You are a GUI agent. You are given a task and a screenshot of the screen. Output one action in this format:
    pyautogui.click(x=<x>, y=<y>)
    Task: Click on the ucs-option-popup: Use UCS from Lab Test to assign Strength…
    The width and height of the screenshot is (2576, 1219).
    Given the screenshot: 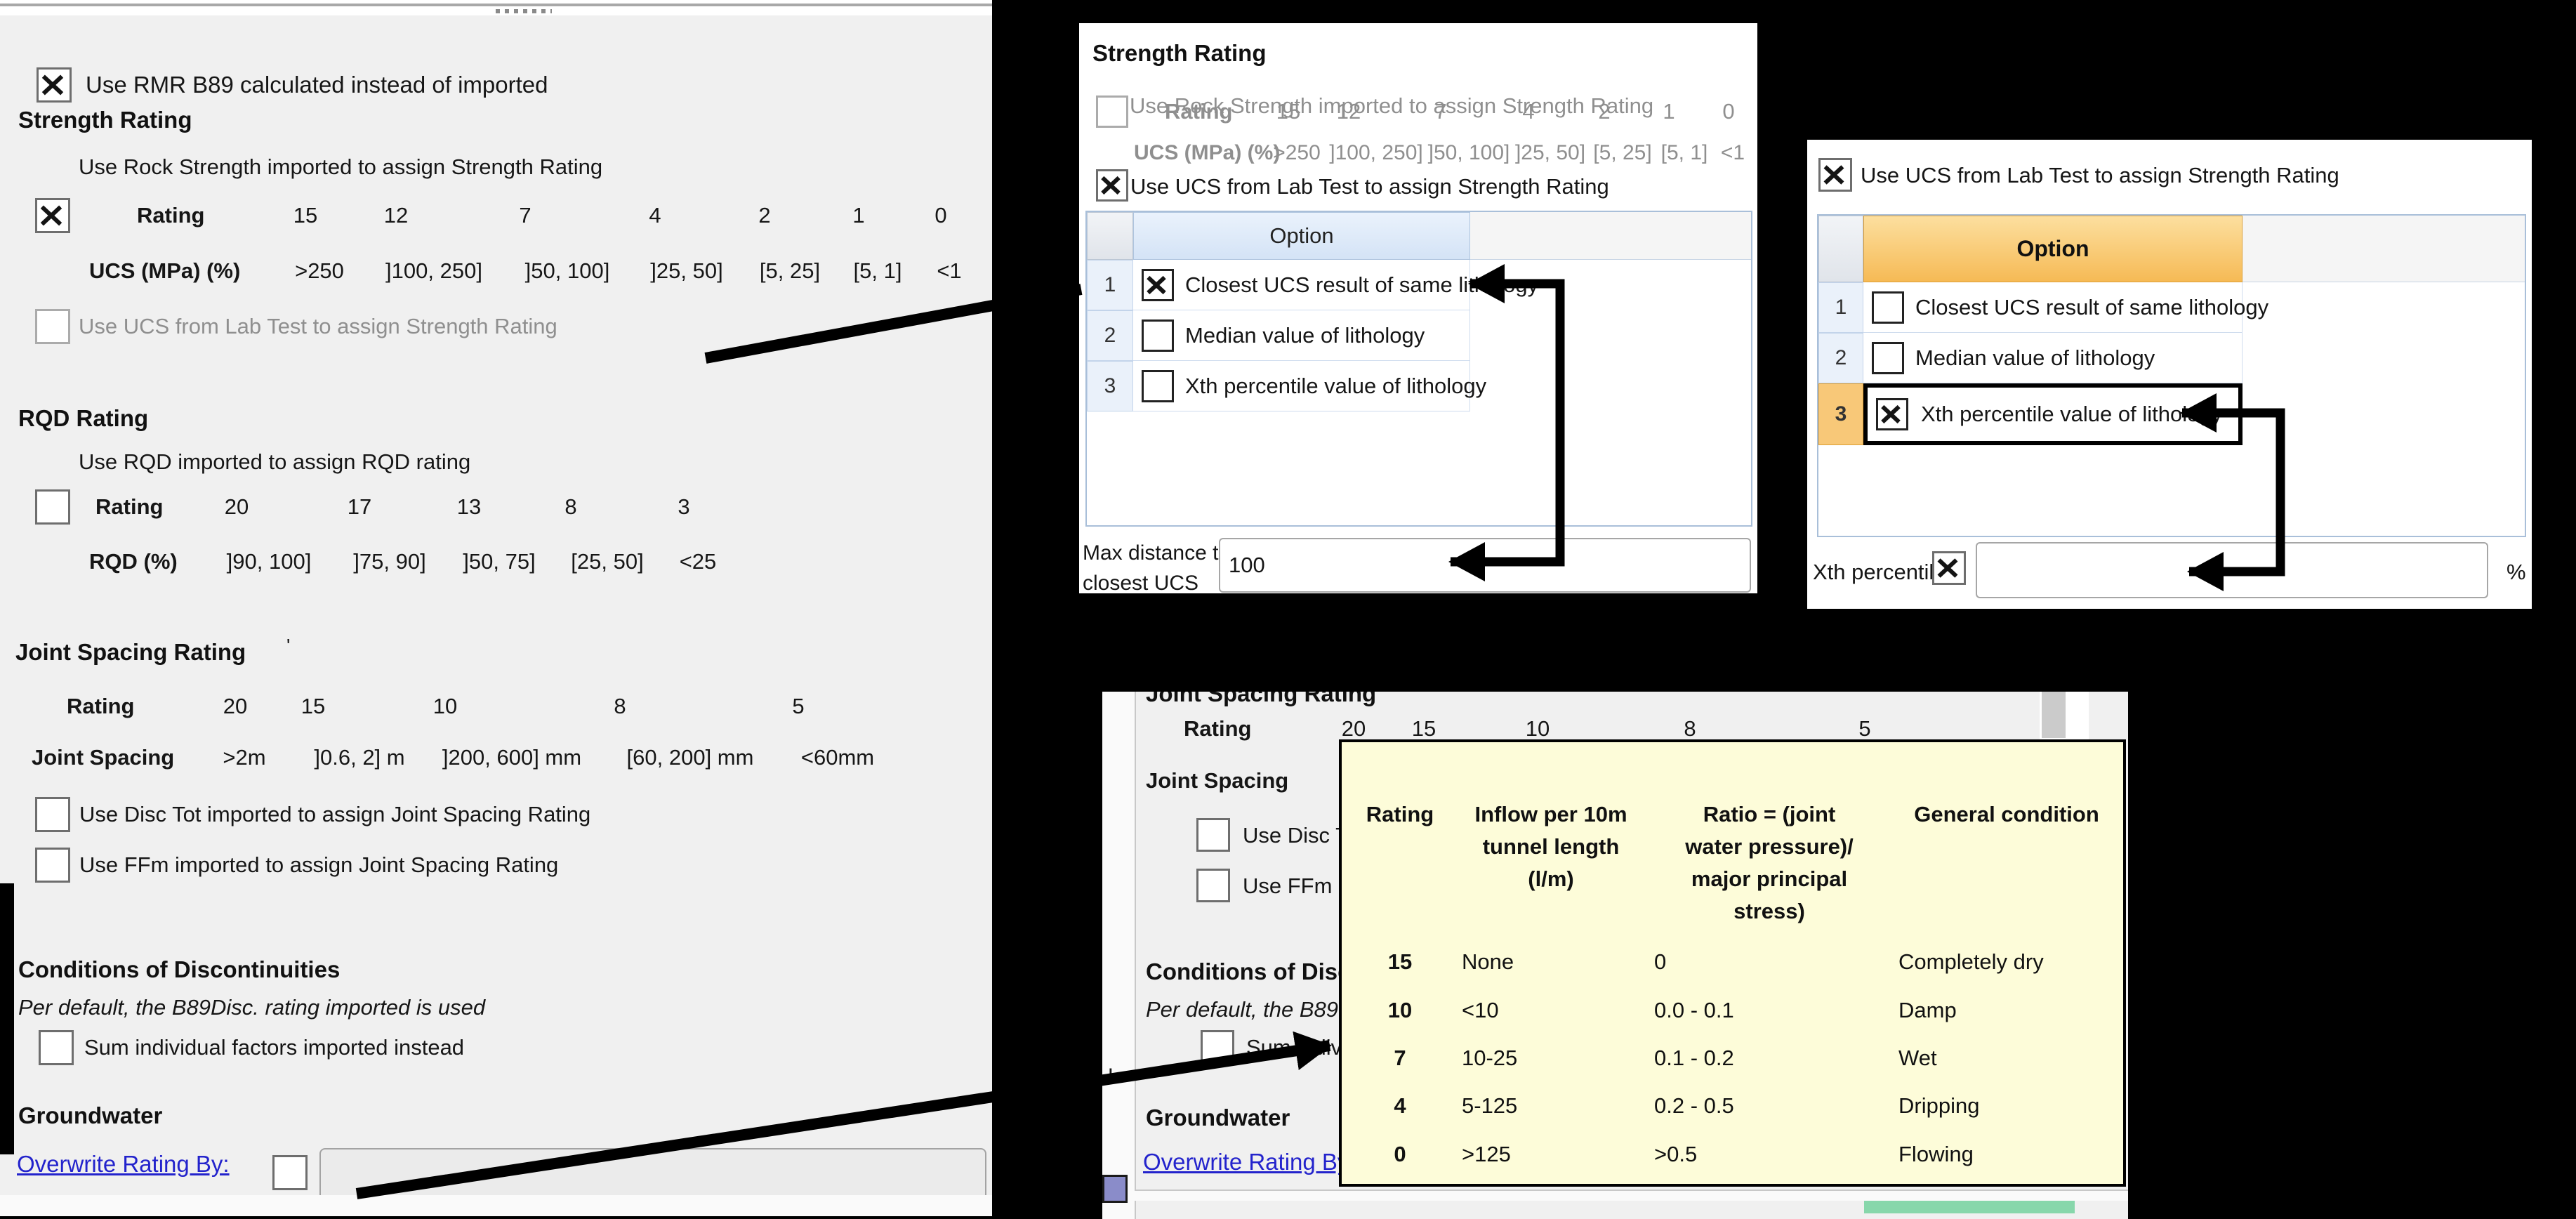 What is the action you would take?
    pyautogui.click(x=2169, y=374)
    